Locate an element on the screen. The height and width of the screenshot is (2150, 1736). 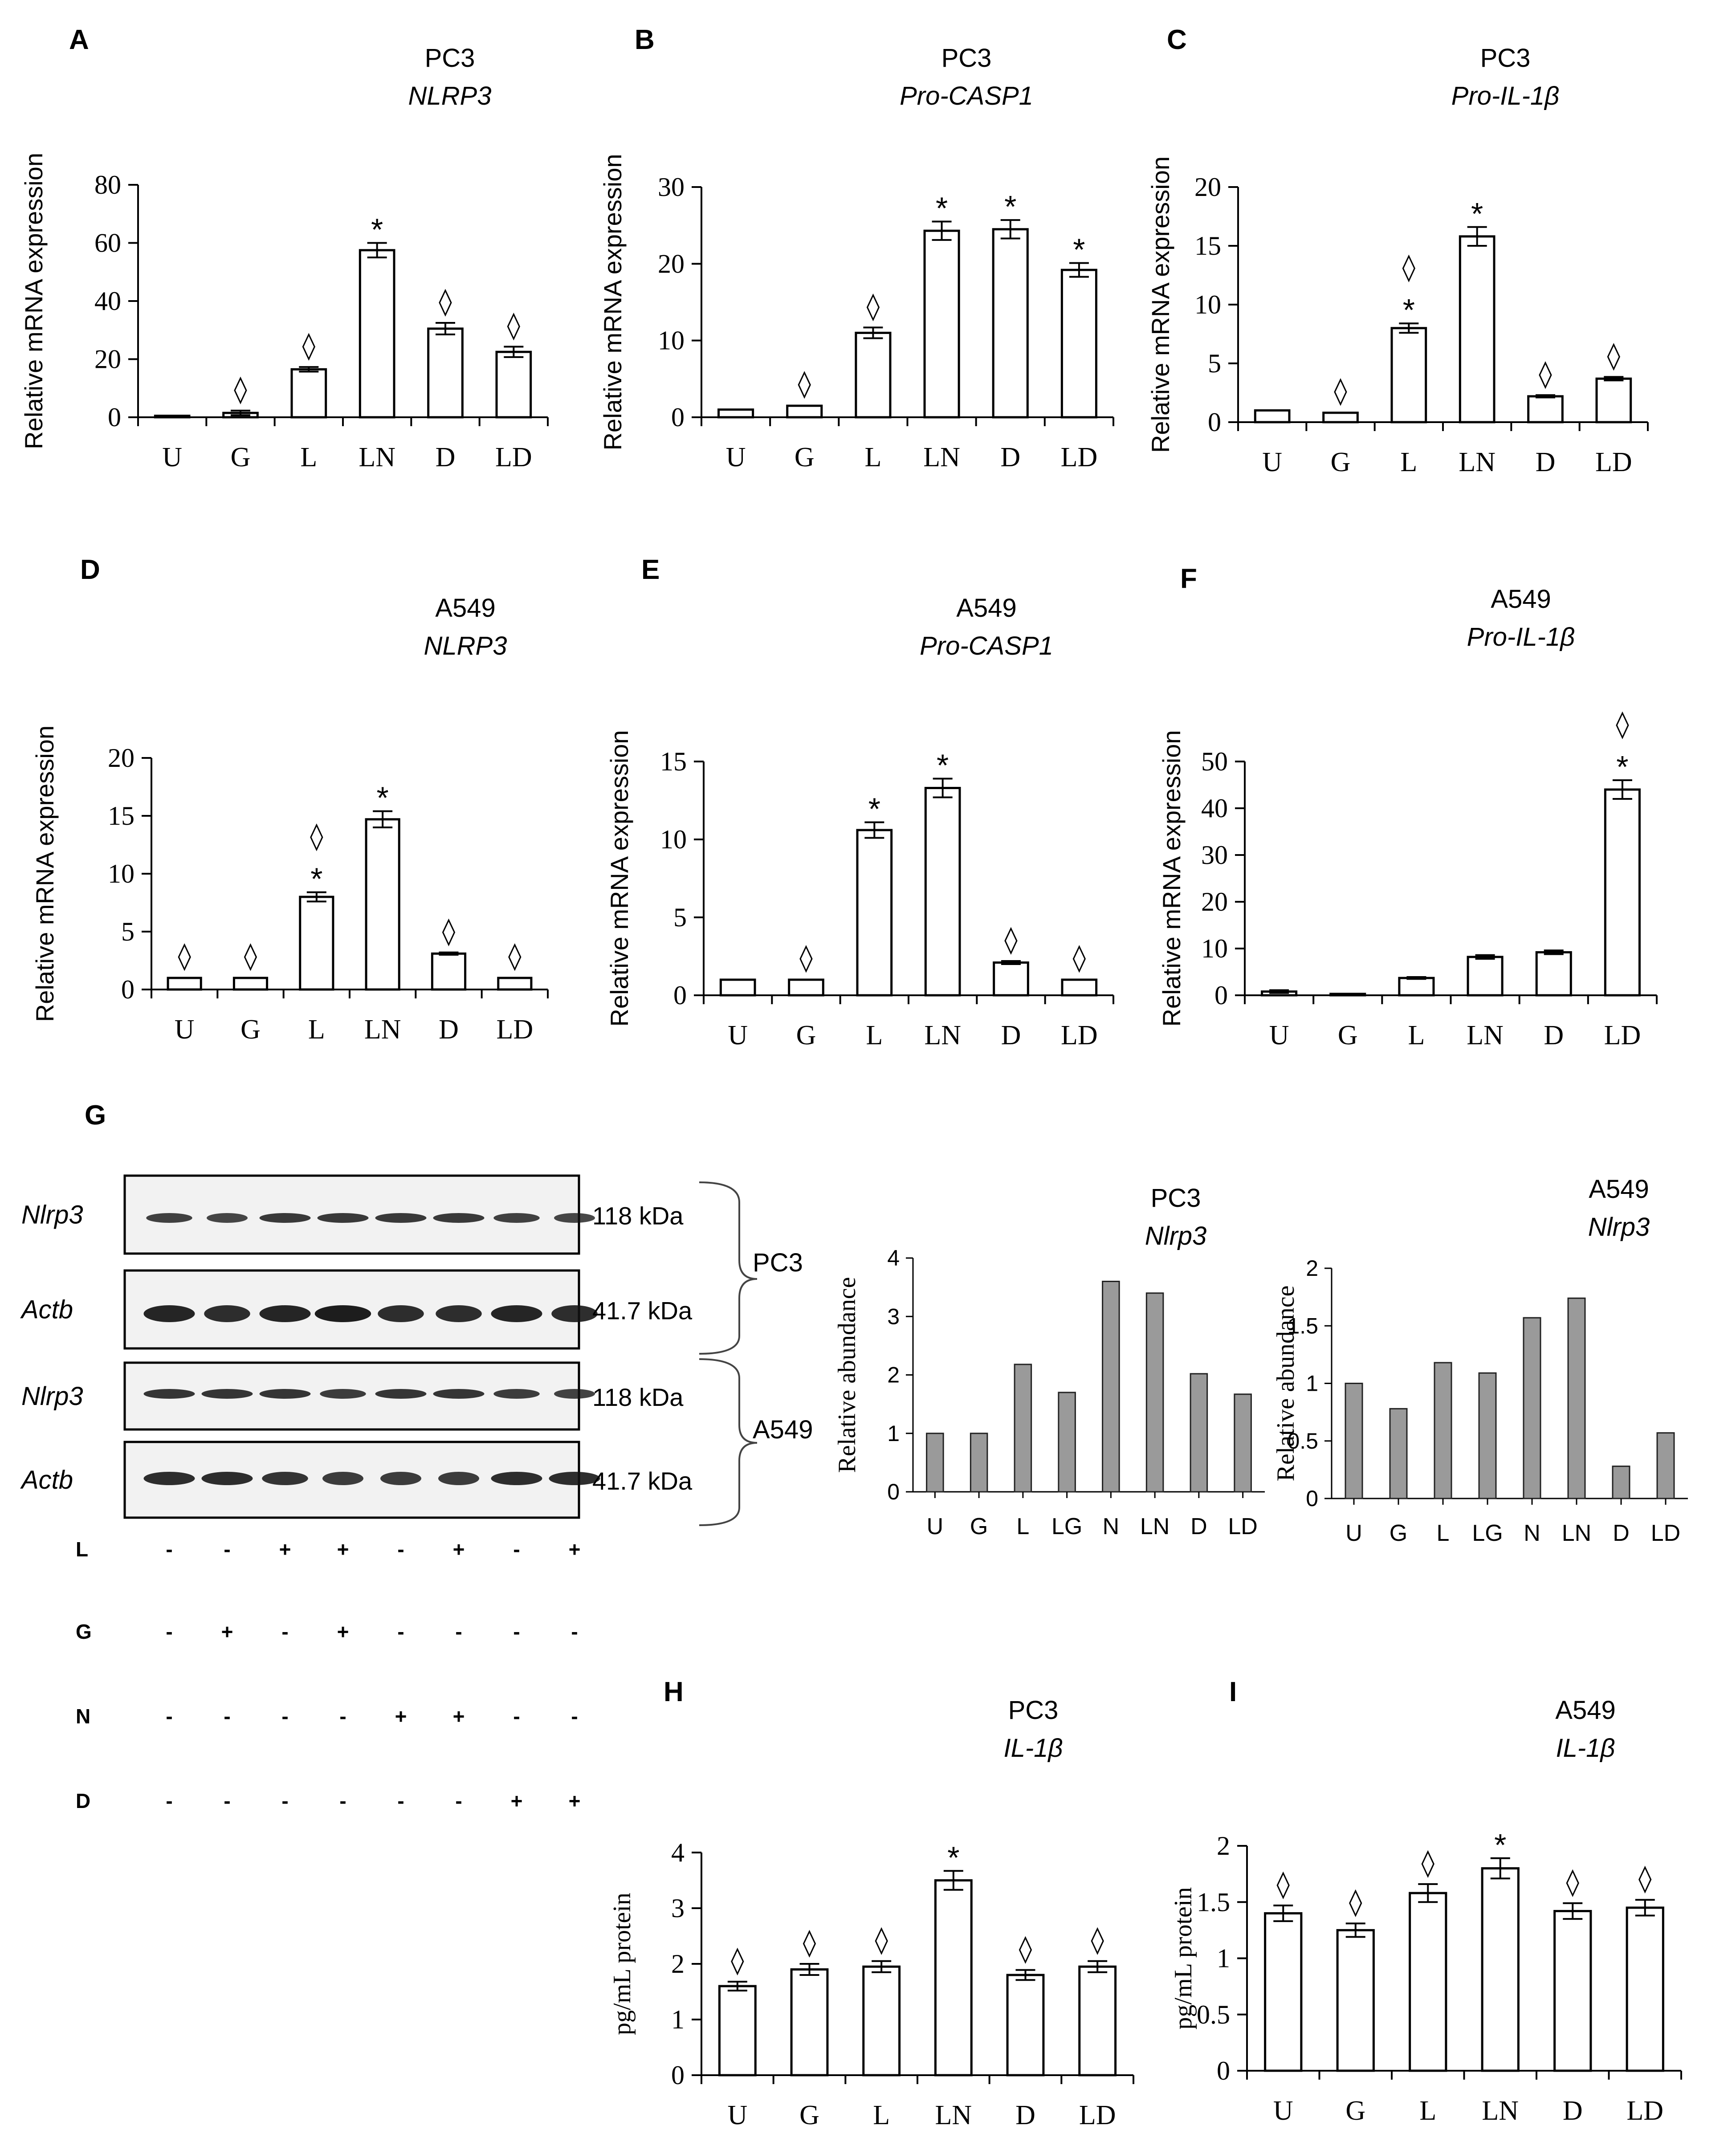
gene-label: NLRP3 is located at coordinates (466, 645).